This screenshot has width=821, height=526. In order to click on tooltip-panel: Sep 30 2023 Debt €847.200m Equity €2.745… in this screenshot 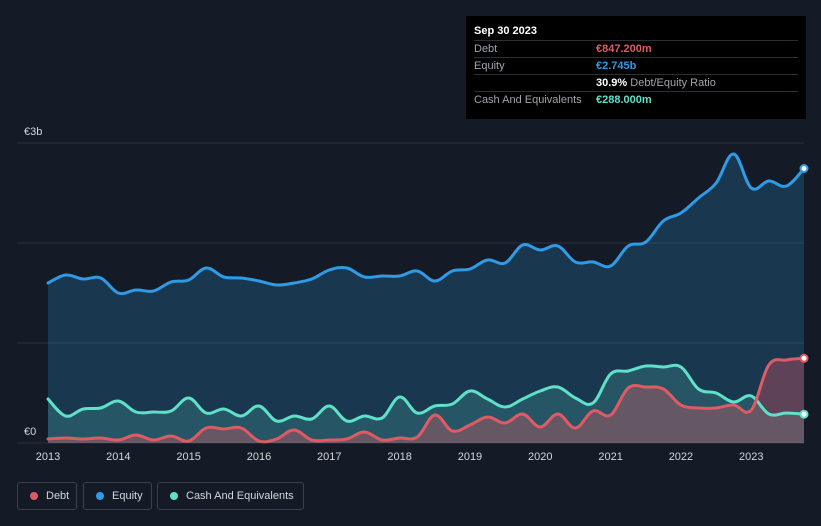, I will do `click(636, 67)`.